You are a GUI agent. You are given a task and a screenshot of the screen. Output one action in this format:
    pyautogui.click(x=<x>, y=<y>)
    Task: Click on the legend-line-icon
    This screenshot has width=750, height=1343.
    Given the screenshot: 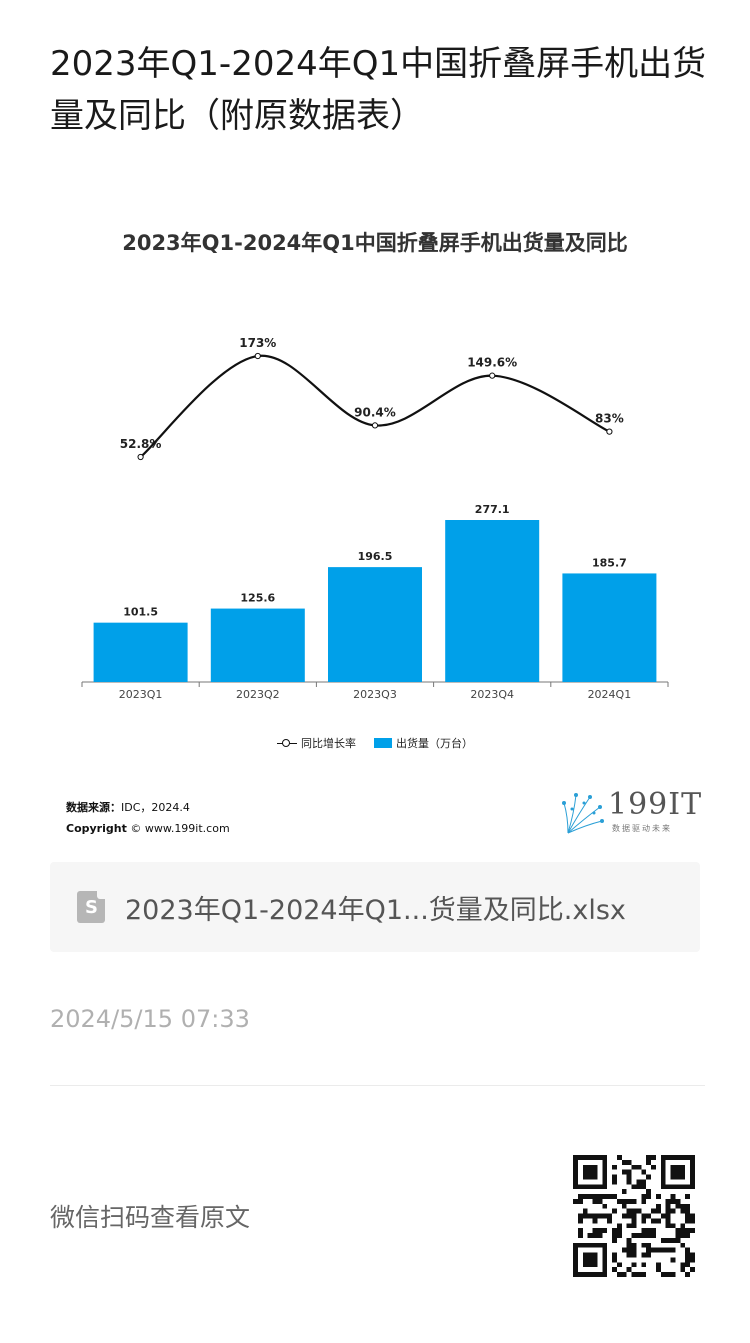 What is the action you would take?
    pyautogui.click(x=287, y=743)
    